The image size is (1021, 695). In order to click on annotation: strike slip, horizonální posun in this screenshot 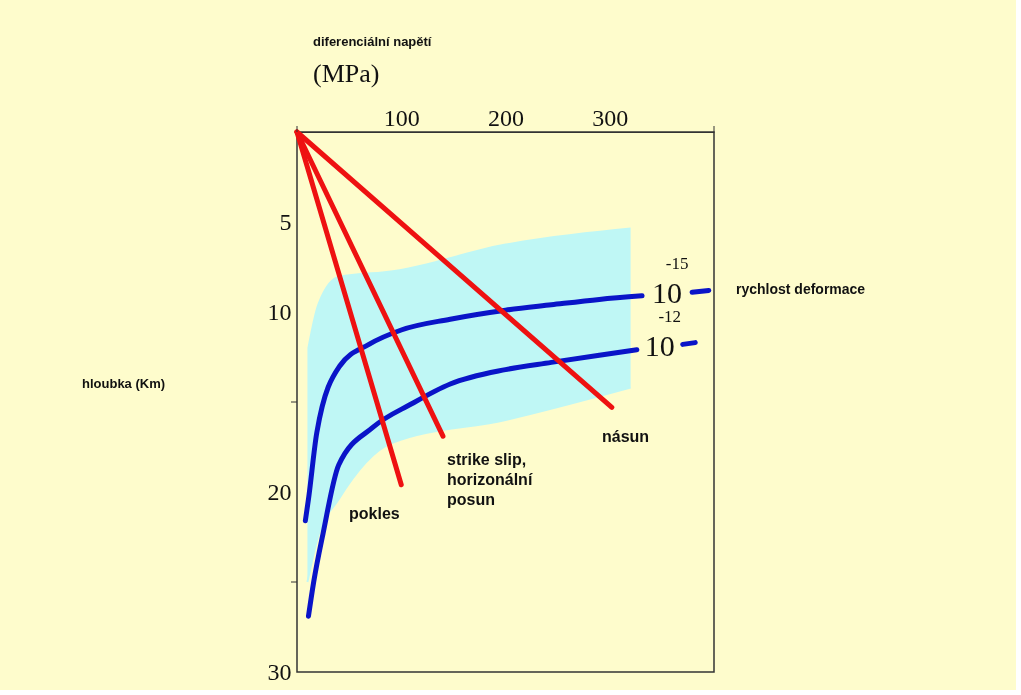, I will do `click(490, 479)`.